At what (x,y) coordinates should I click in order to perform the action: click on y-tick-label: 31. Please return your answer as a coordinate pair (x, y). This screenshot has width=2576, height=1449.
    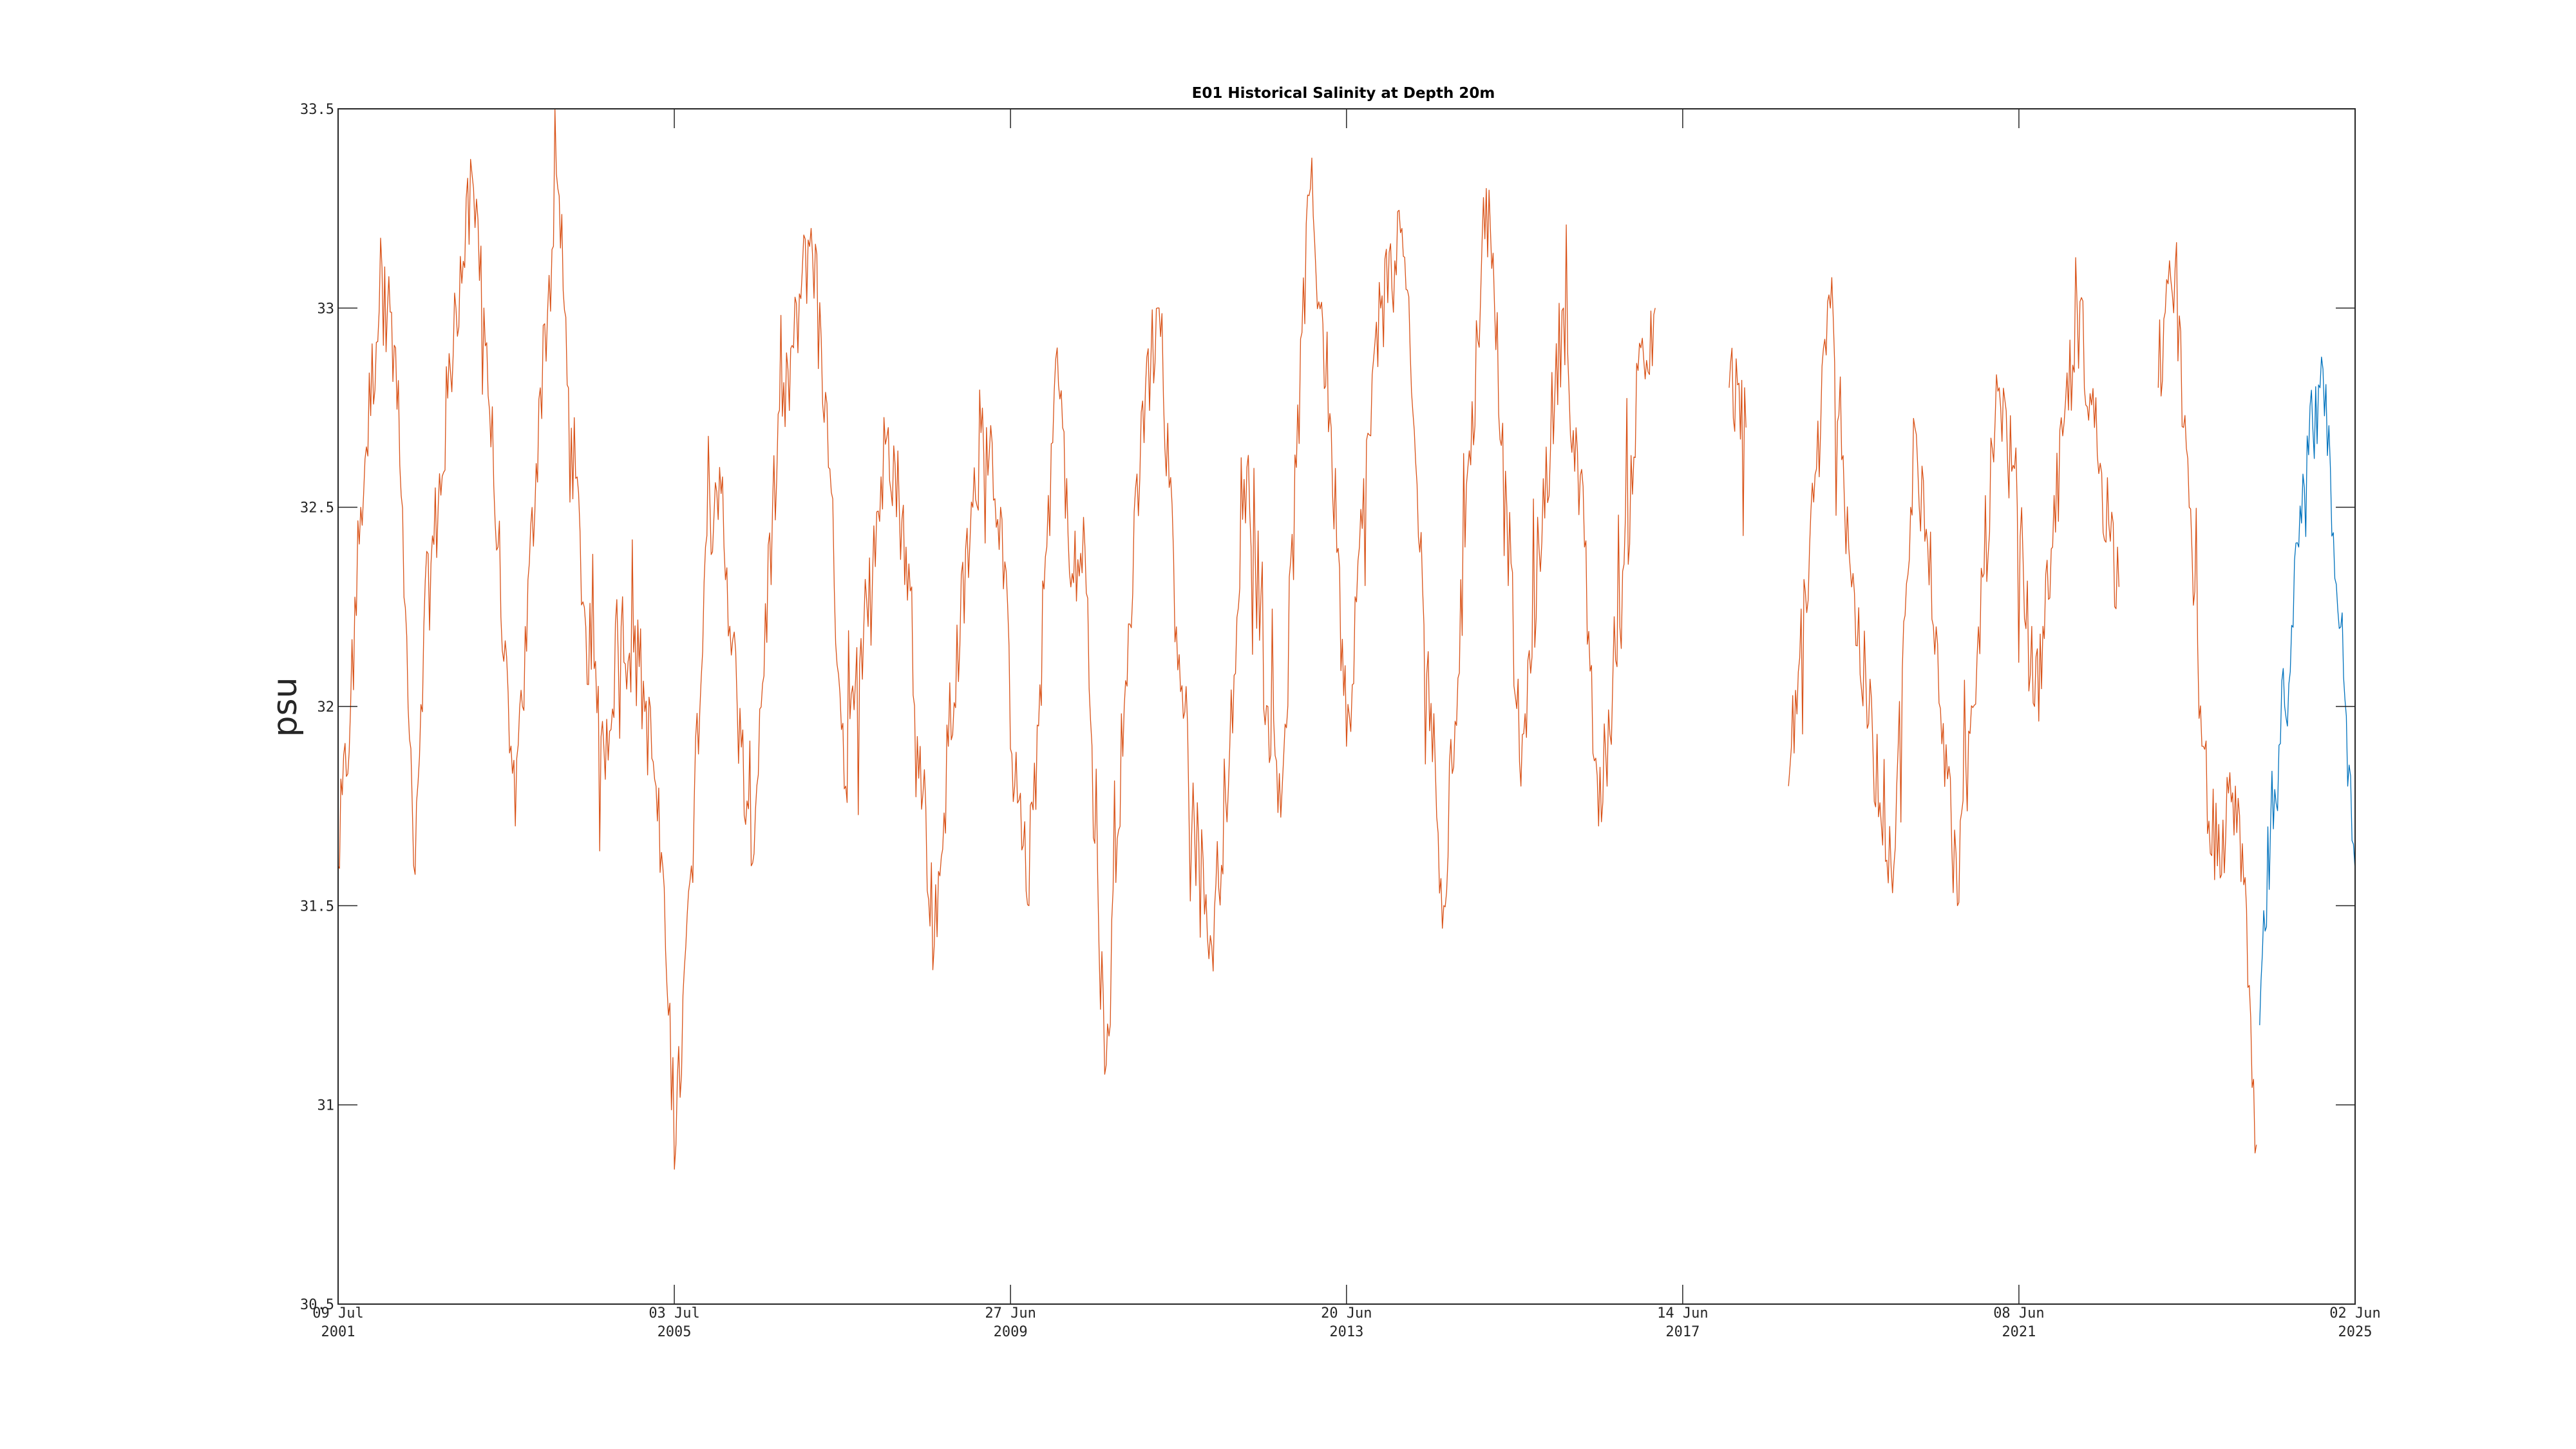
    Looking at the image, I should click on (326, 1106).